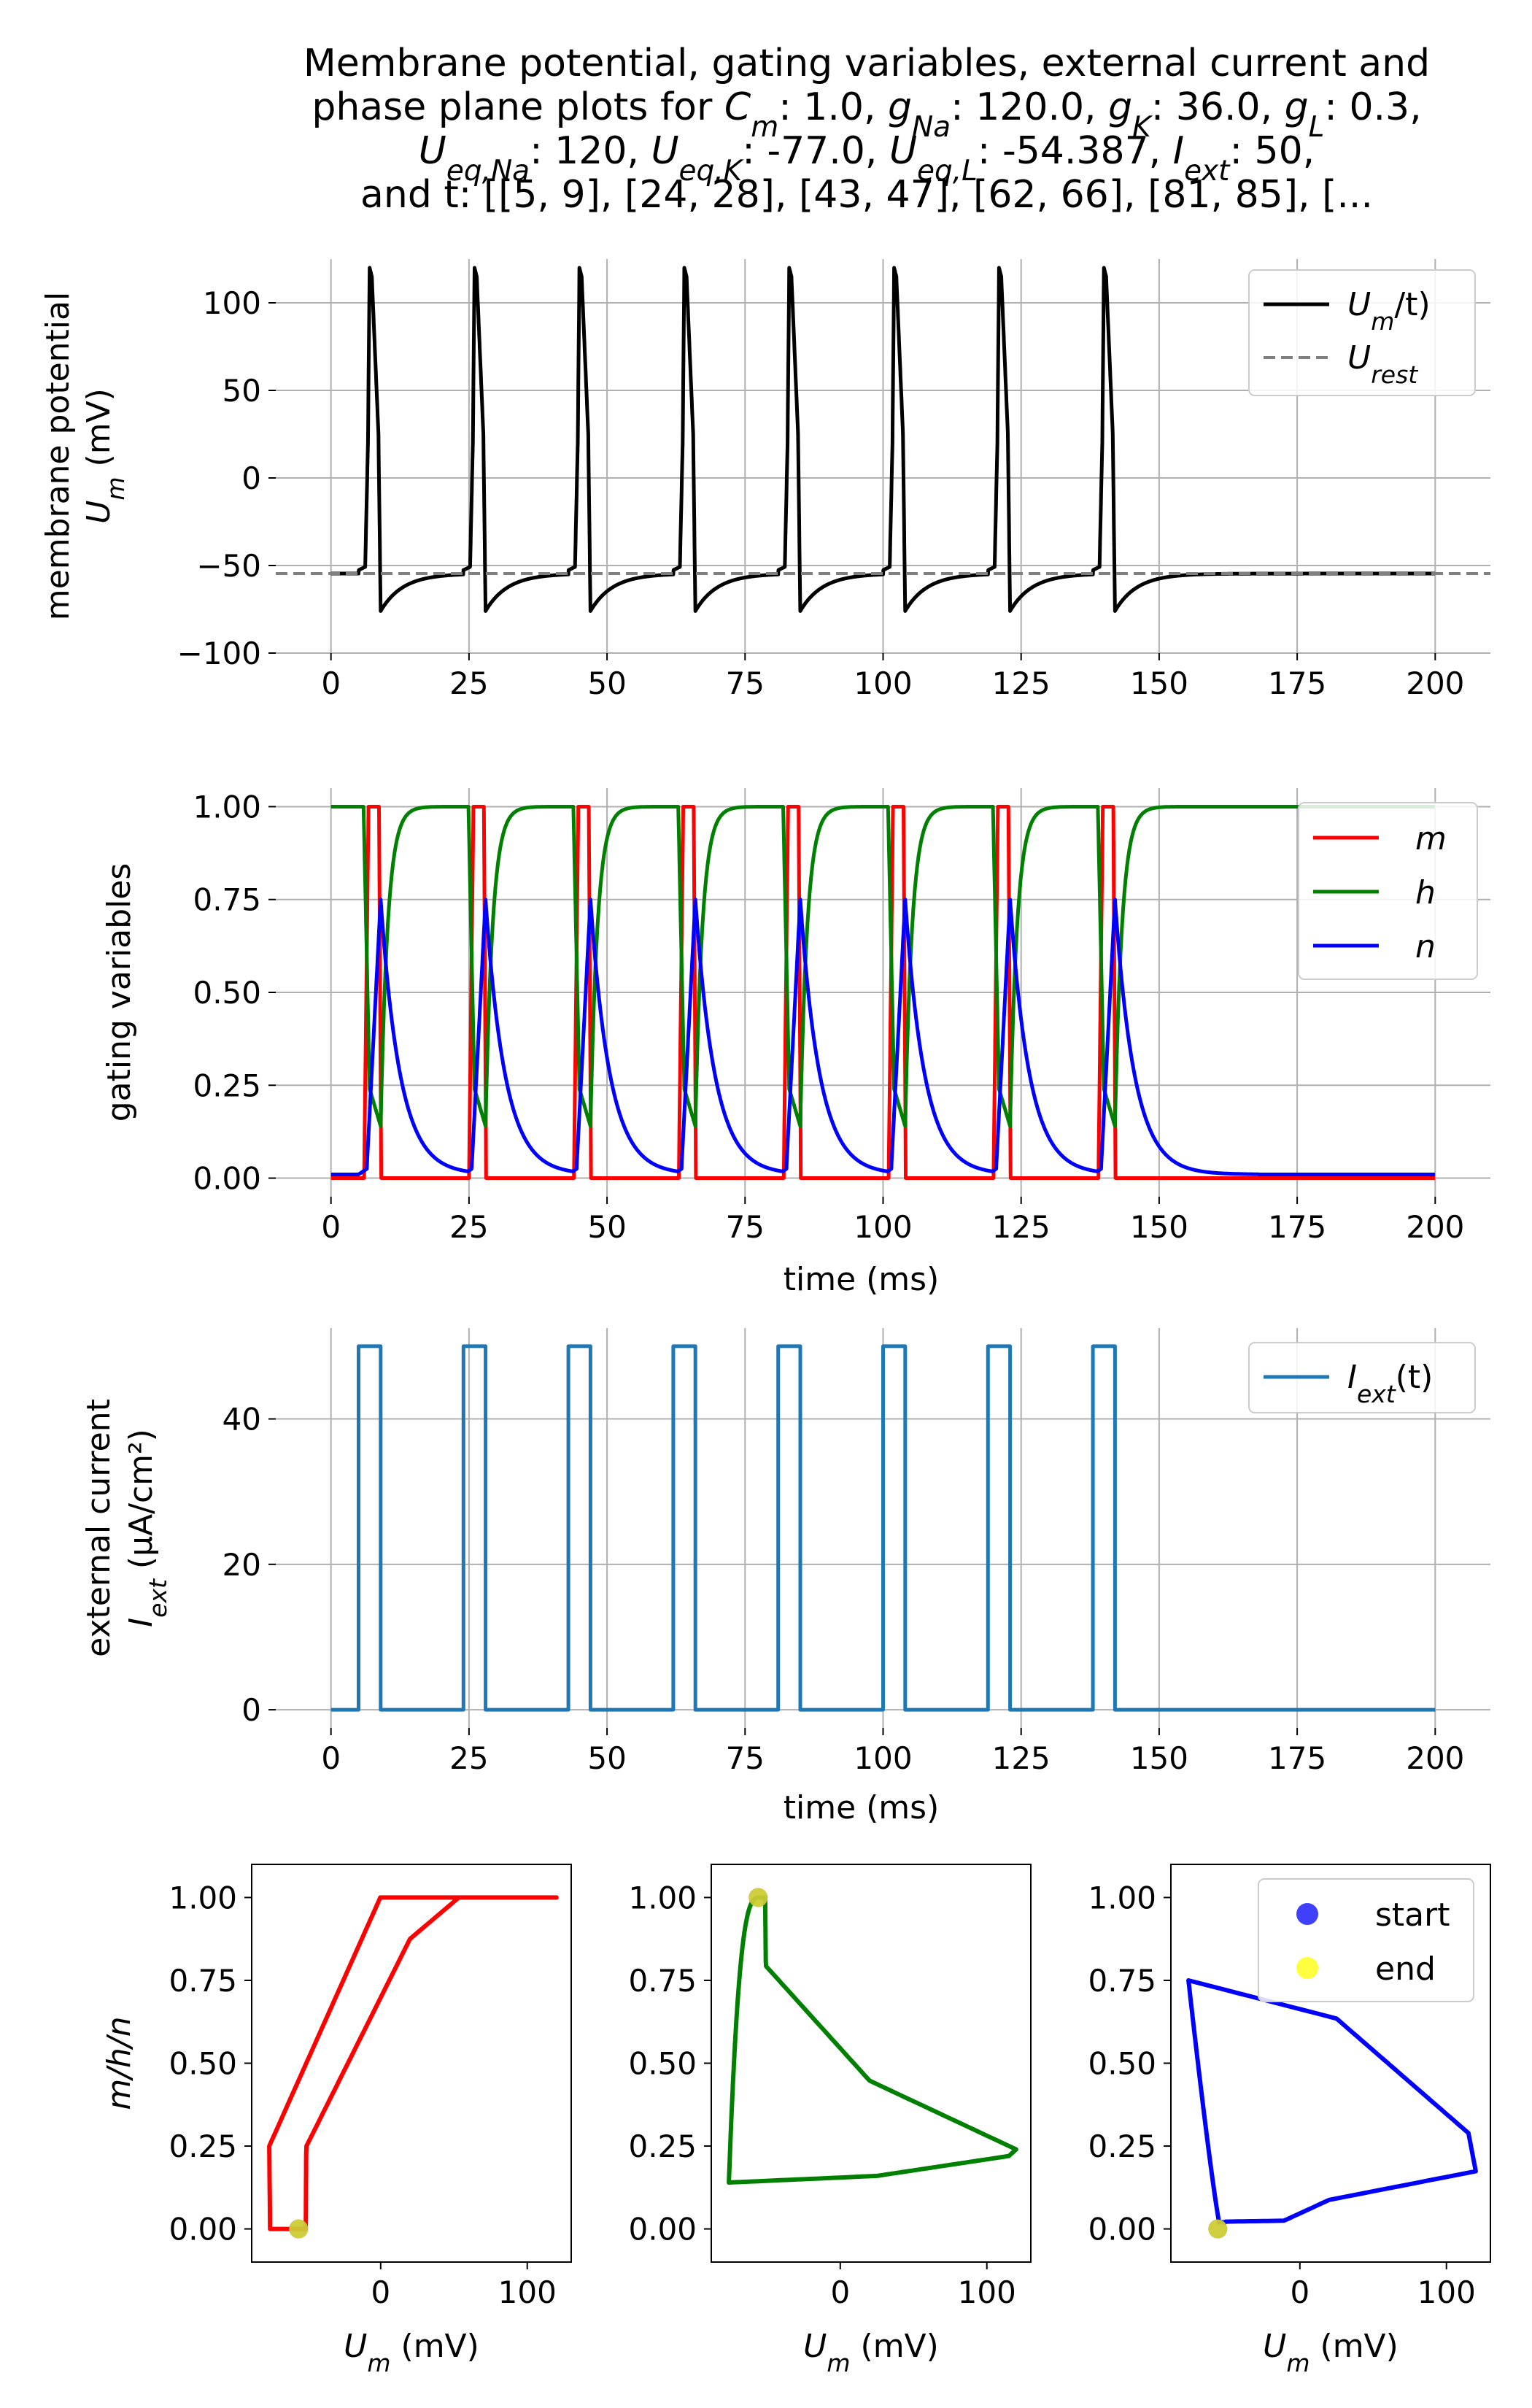 This screenshot has width=1532, height=2408. Describe the element at coordinates (883, 1528) in the screenshot. I see `external-current-line` at that location.